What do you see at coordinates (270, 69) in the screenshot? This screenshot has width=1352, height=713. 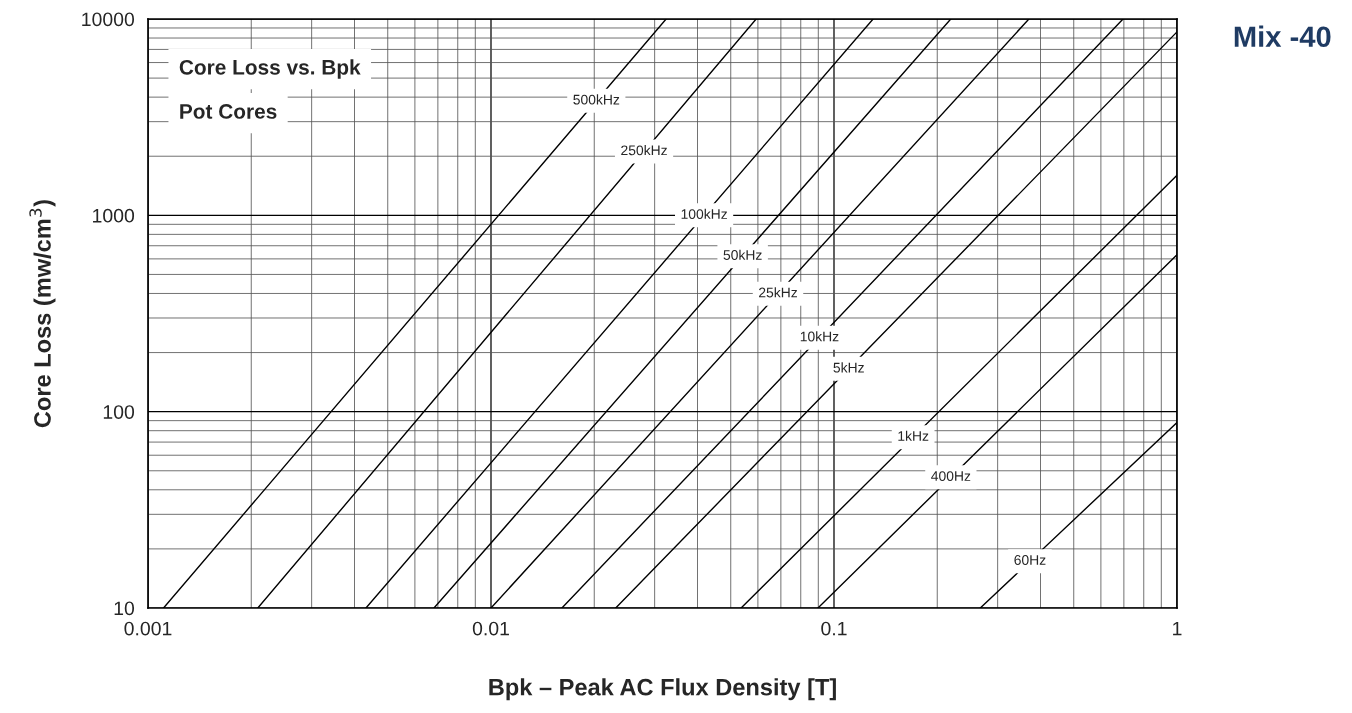 I see `text: Core Loss vs. Bpk` at bounding box center [270, 69].